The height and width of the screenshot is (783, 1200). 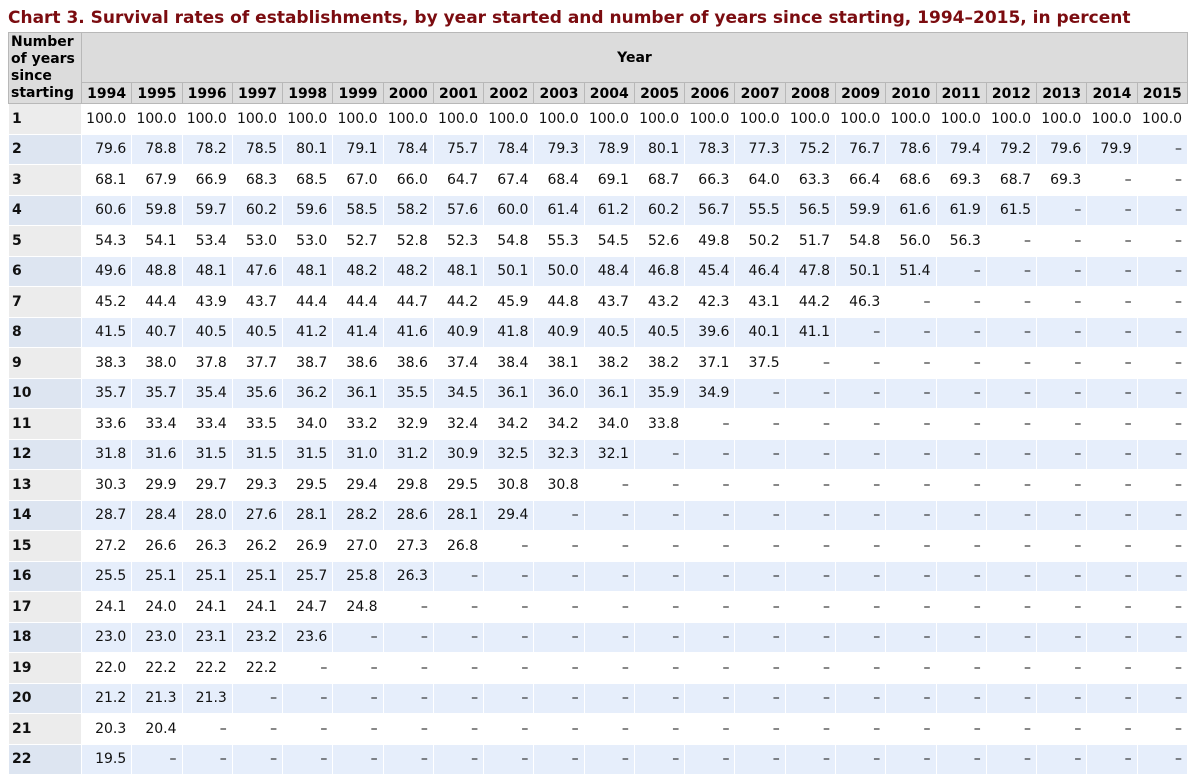 I want to click on cell: 79.6, so click(x=106, y=149).